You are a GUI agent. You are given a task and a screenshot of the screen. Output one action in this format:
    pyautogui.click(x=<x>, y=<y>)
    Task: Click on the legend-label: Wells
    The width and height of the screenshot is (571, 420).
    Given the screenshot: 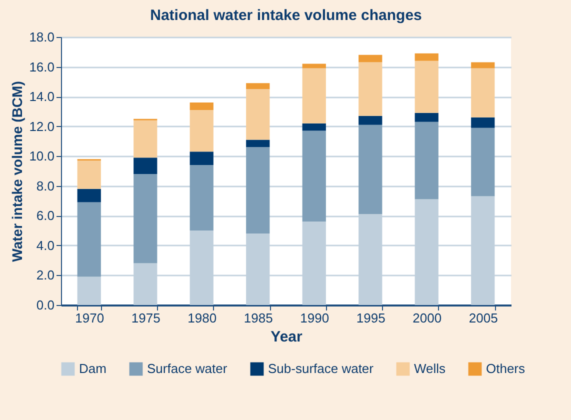 What is the action you would take?
    pyautogui.click(x=430, y=368)
    